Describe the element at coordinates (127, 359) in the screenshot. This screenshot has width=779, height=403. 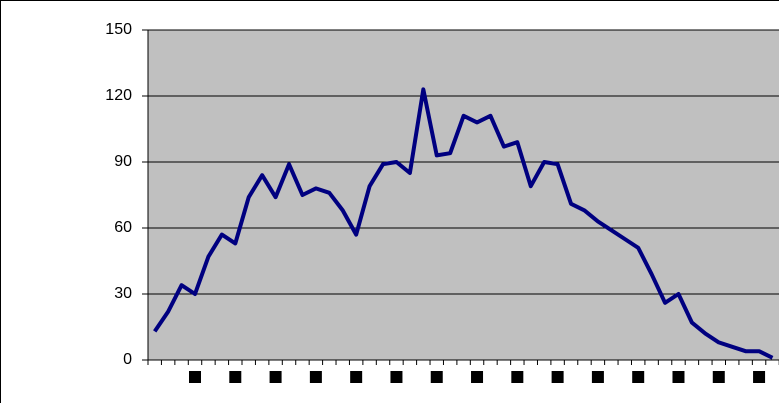
I see `y-tick-label: 0` at that location.